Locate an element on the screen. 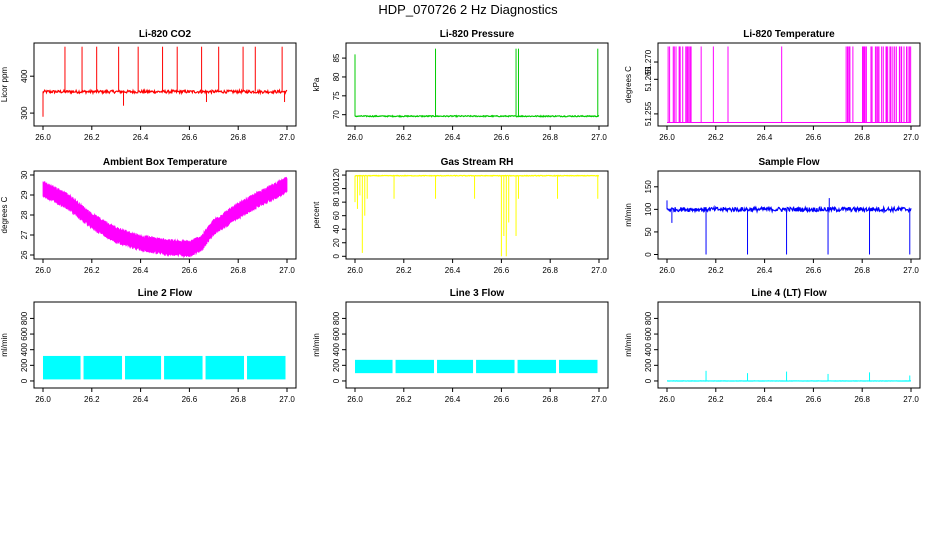 The image size is (936, 540). y-tick-label: 80 is located at coordinates (336, 76).